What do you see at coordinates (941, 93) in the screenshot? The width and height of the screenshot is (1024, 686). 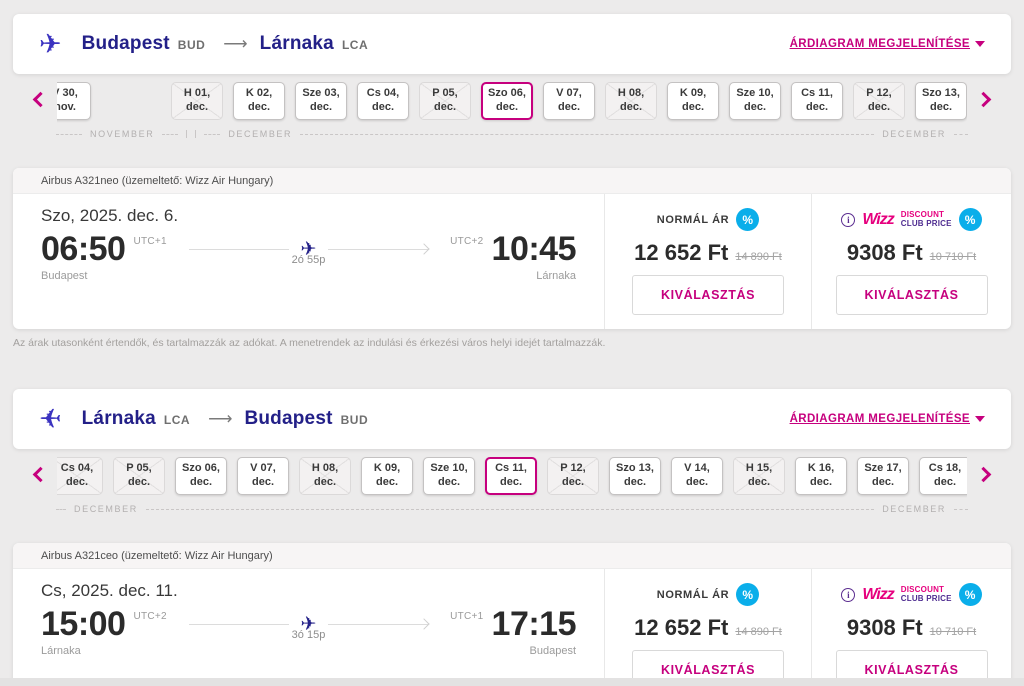 I see `date-tab-day: Szo 13,` at bounding box center [941, 93].